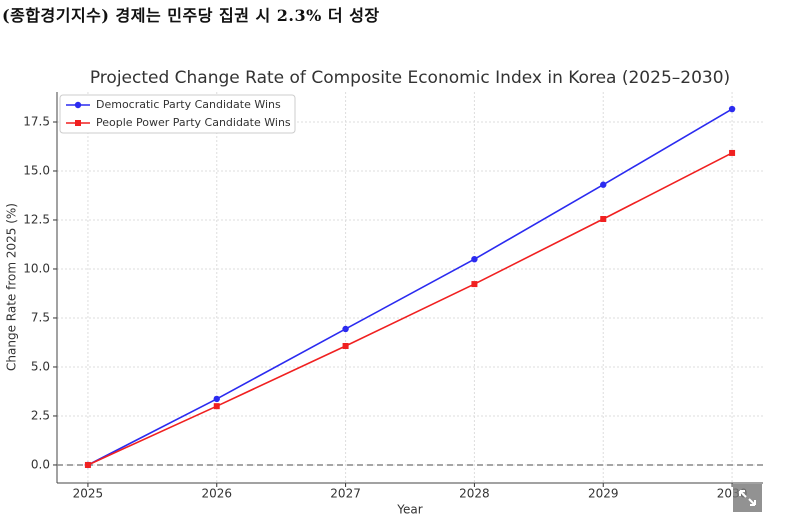 The height and width of the screenshot is (528, 800). I want to click on expand-icon, so click(747, 498).